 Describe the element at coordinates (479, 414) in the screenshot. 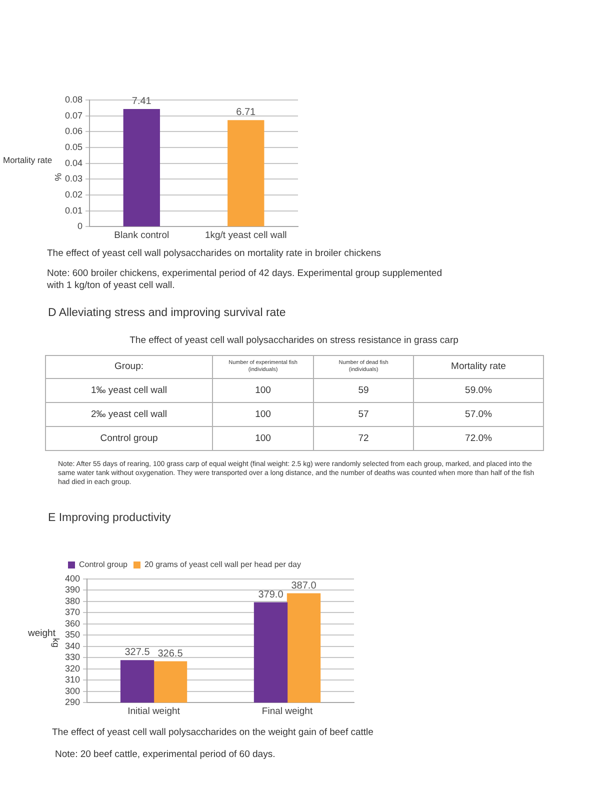

I see `data-label: 57.0%` at that location.